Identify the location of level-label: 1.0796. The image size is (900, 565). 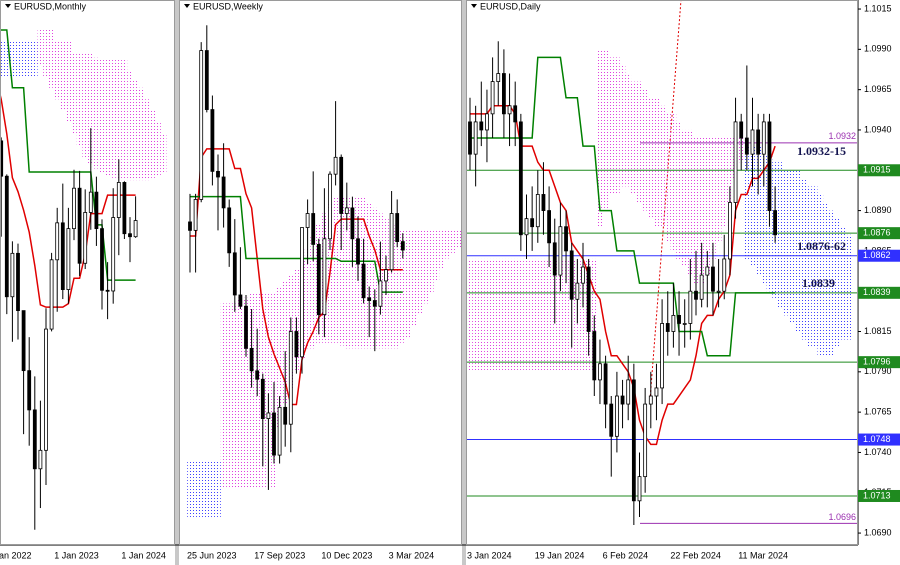
(877, 362).